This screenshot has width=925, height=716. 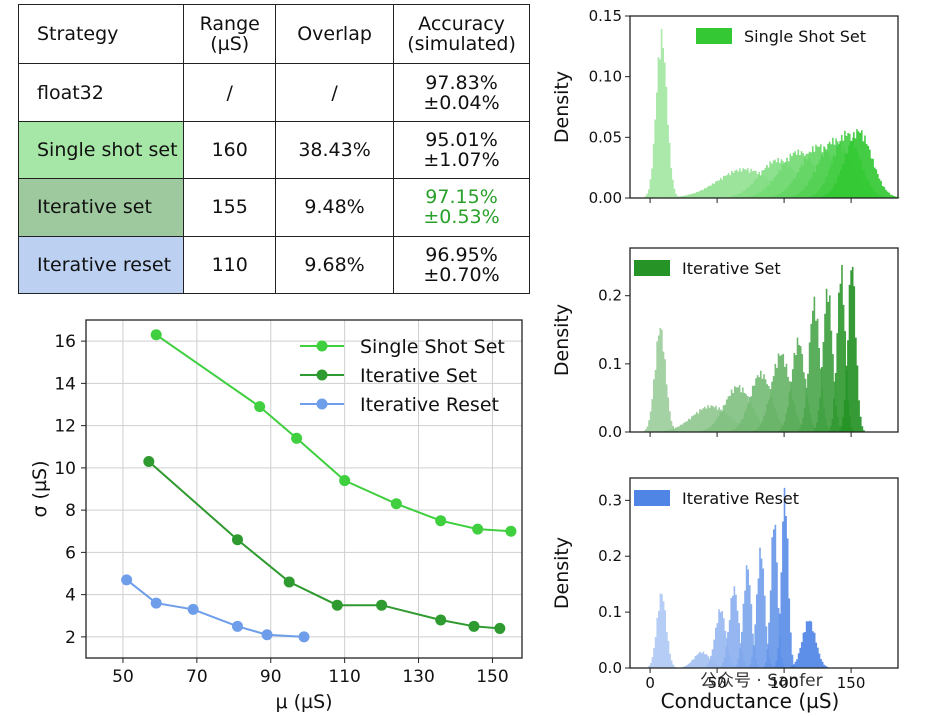 I want to click on y-tick-label: 8, so click(x=70, y=511).